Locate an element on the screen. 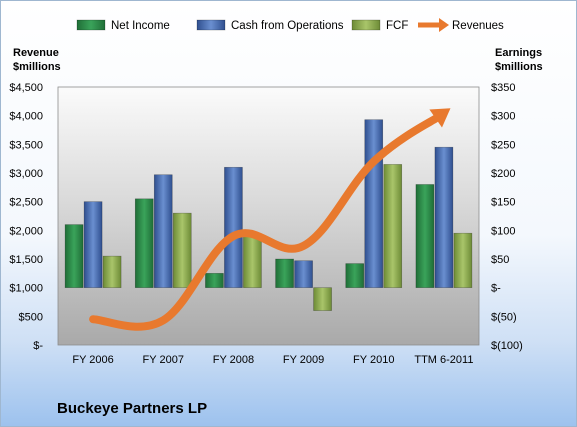  revenues-arrowhead is located at coordinates (440, 118).